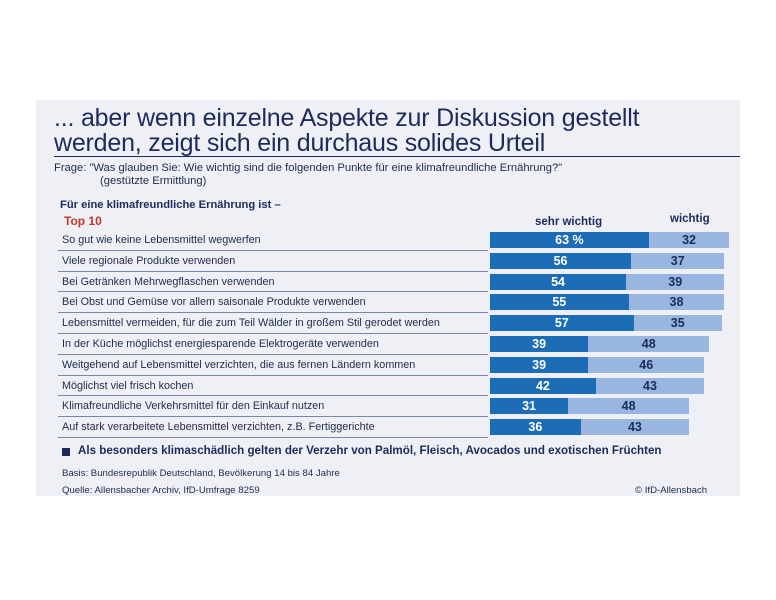  Describe the element at coordinates (83, 221) in the screenshot. I see `top10-label: Top 10` at that location.